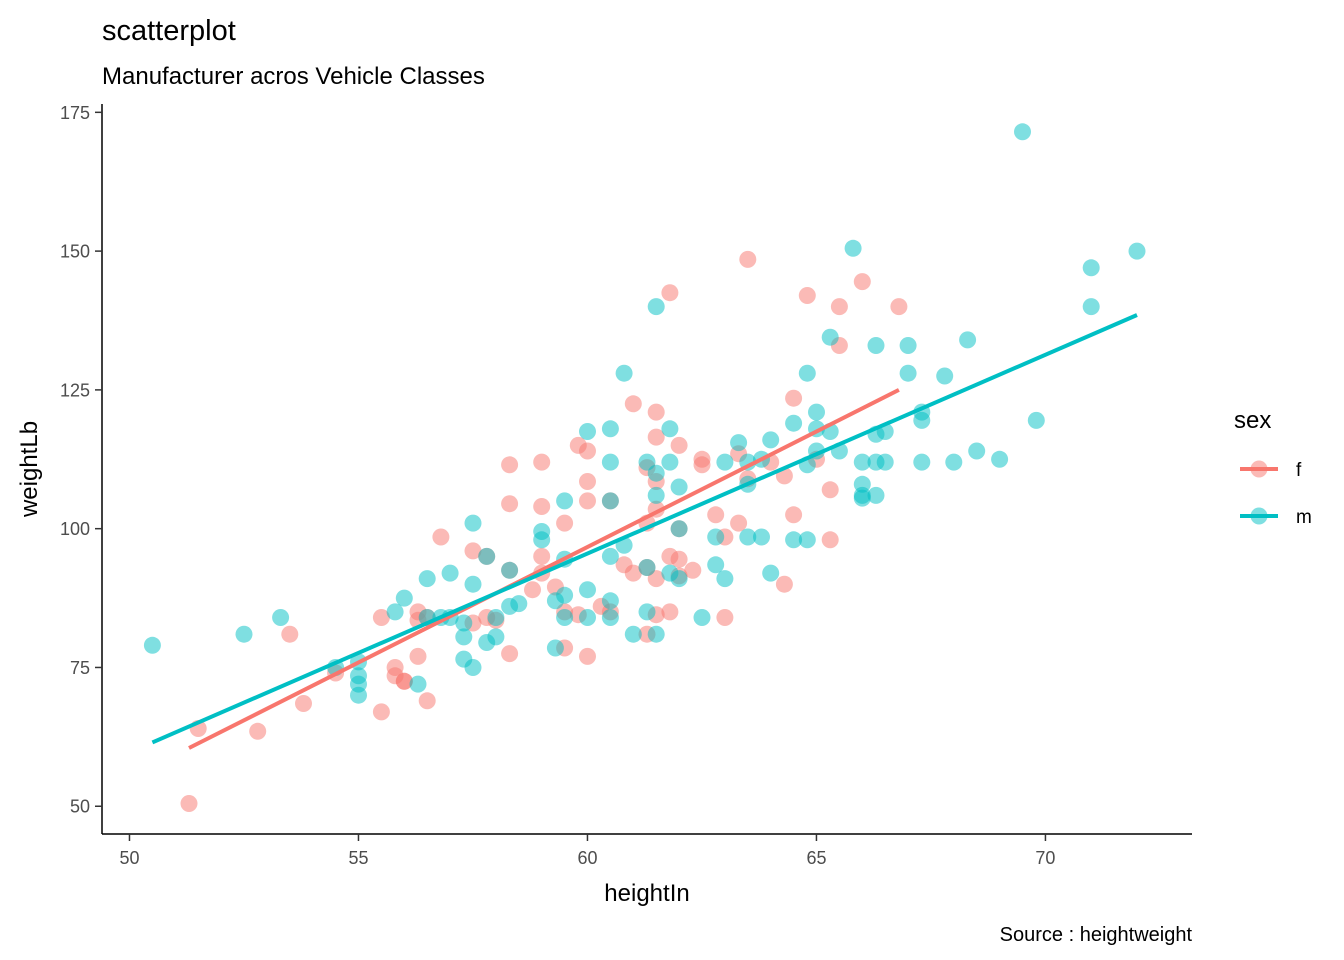 The width and height of the screenshot is (1344, 960). What do you see at coordinates (358, 858) in the screenshot?
I see `x-tick-label-55: 55` at bounding box center [358, 858].